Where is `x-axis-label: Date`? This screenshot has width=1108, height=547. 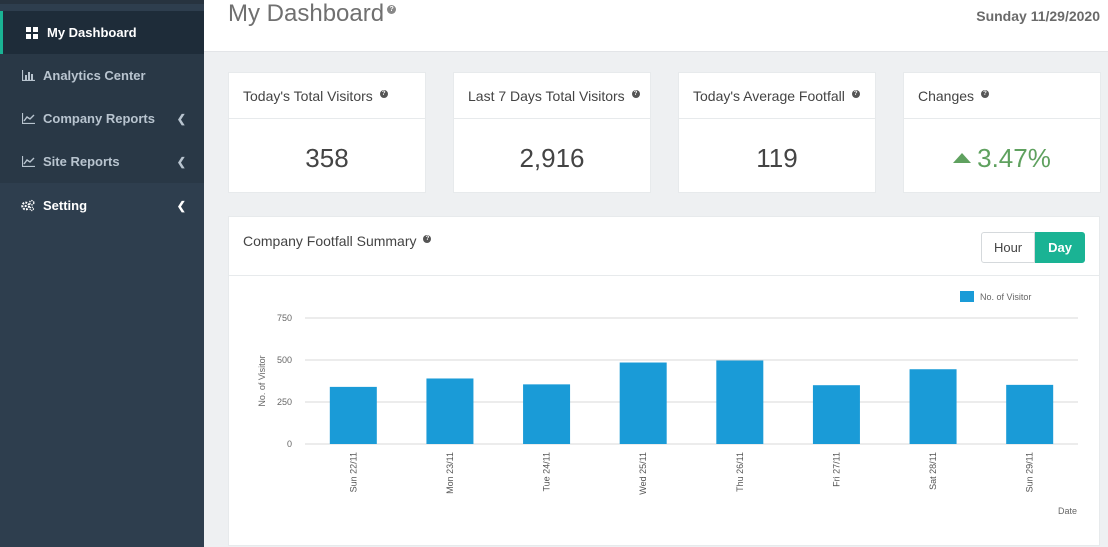
x-axis-label: Date is located at coordinates (1067, 511).